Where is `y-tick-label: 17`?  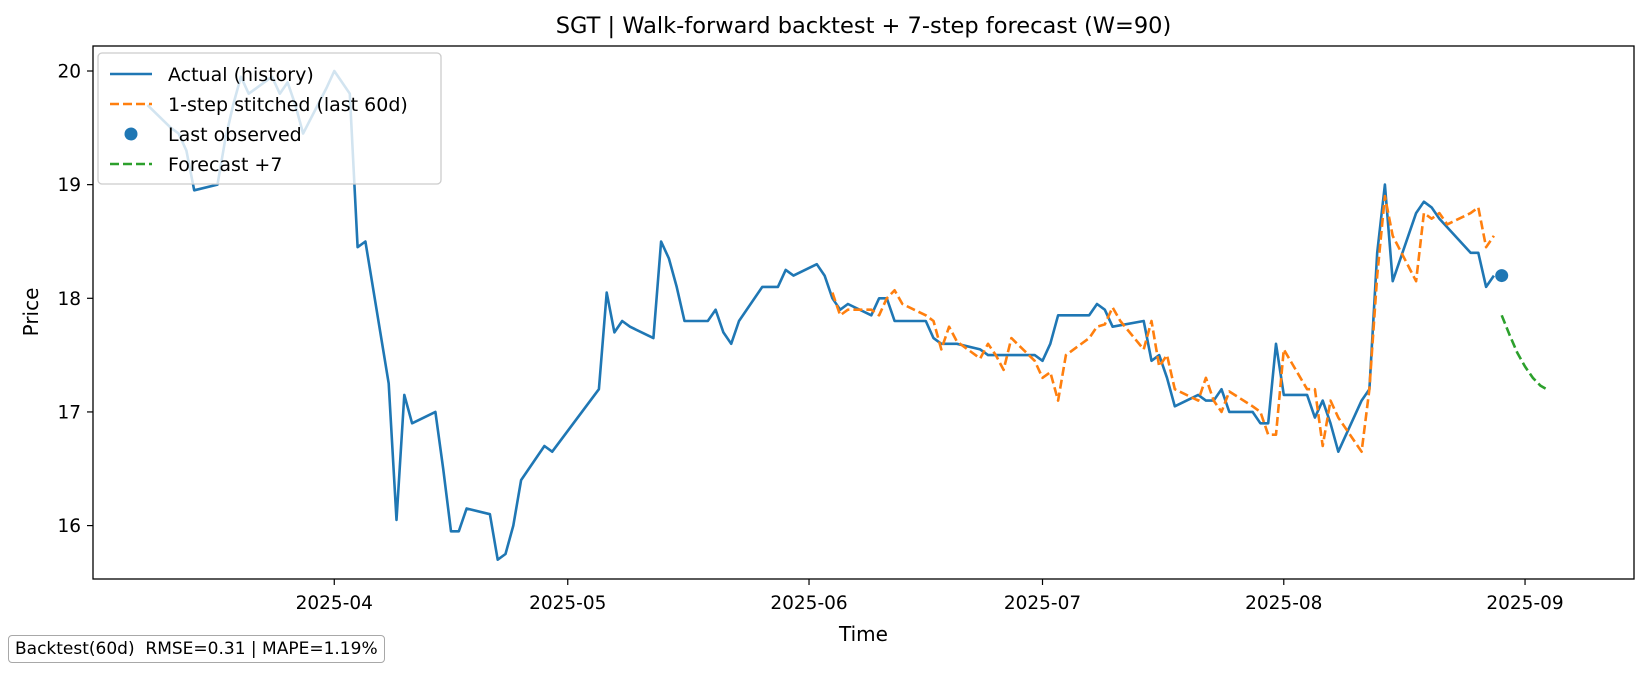
y-tick-label: 17 is located at coordinates (69, 412).